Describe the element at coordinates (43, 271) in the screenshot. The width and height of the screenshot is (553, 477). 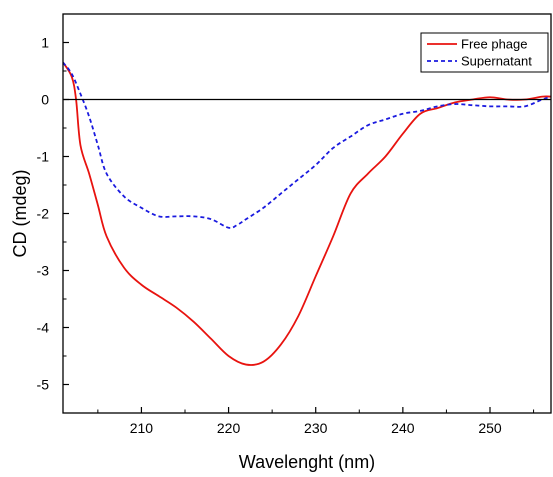
I see `y-tick-label: -3` at that location.